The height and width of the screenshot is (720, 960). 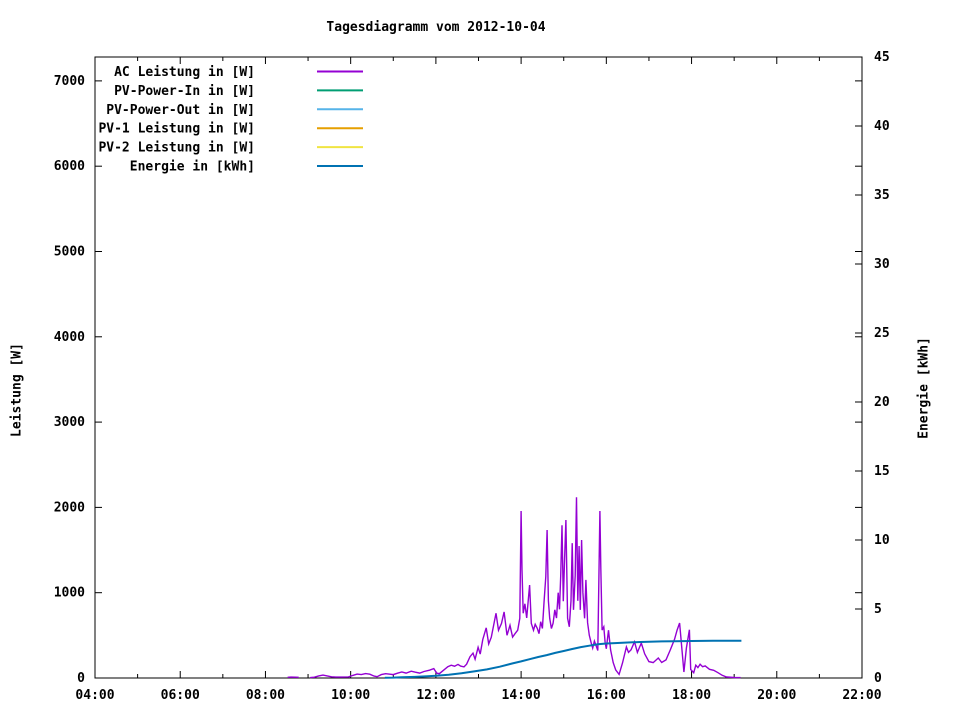 What do you see at coordinates (882, 126) in the screenshot?
I see `y-right-tick-label: 40` at bounding box center [882, 126].